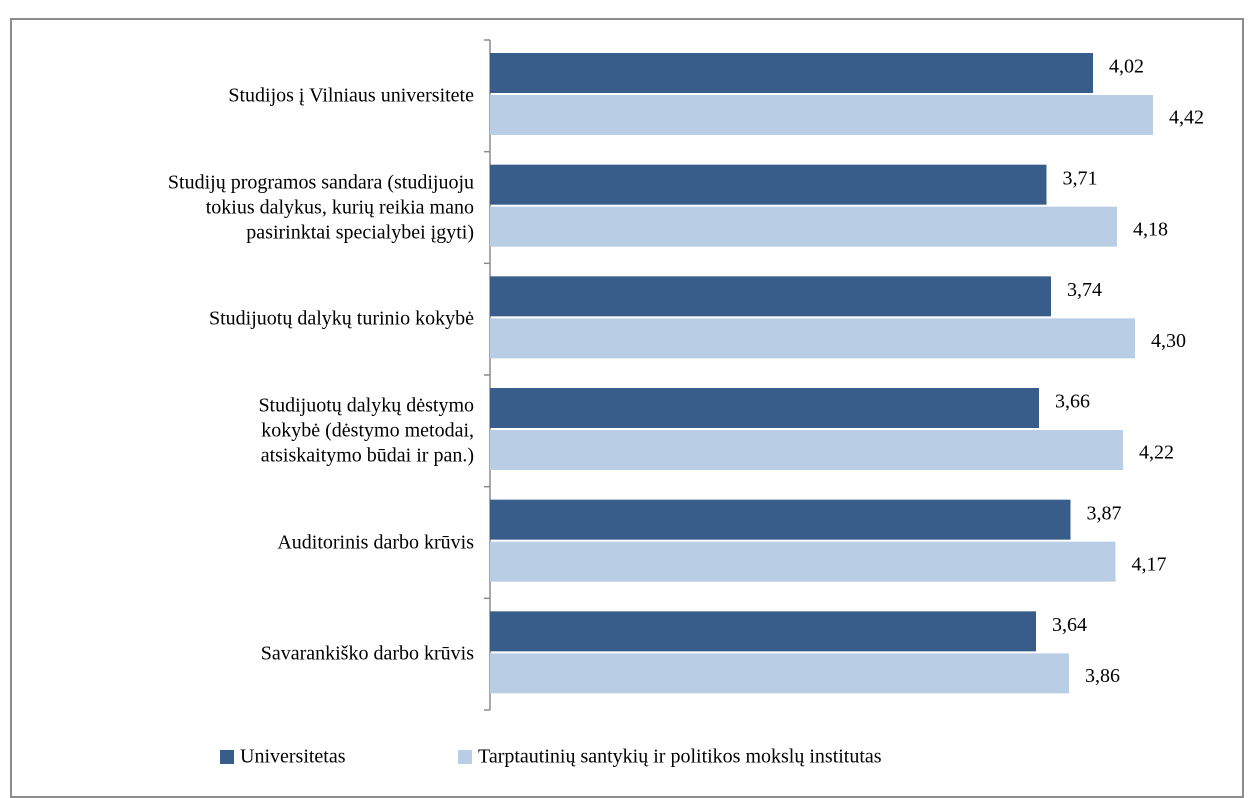  I want to click on value-label: 3,86, so click(1102, 676).